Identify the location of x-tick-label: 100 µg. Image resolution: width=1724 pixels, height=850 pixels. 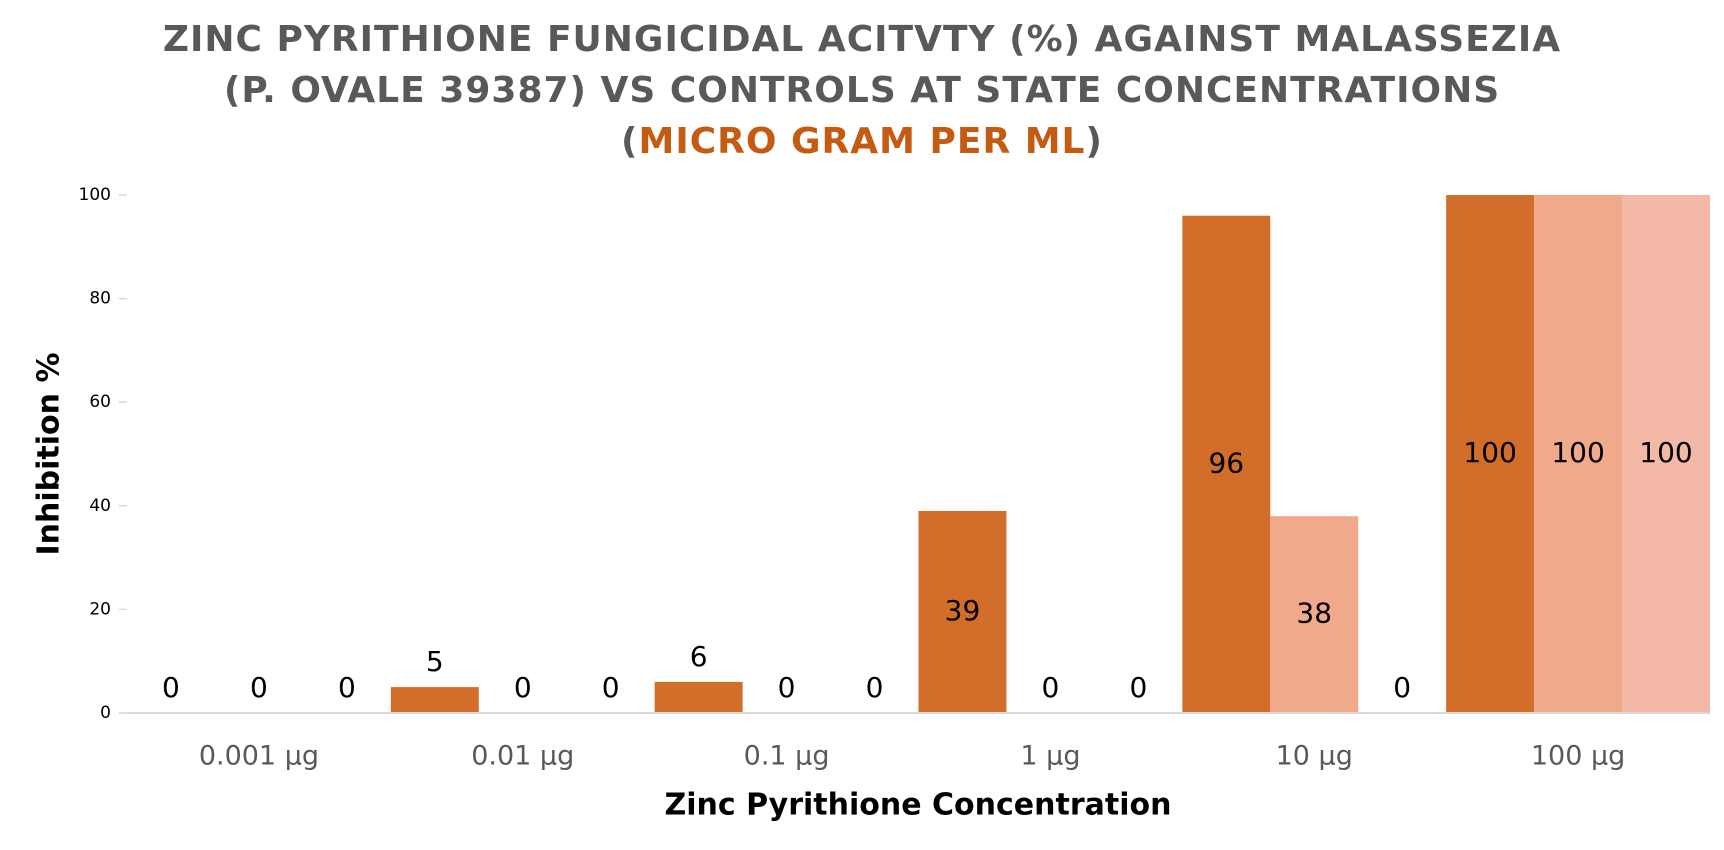
(1578, 756).